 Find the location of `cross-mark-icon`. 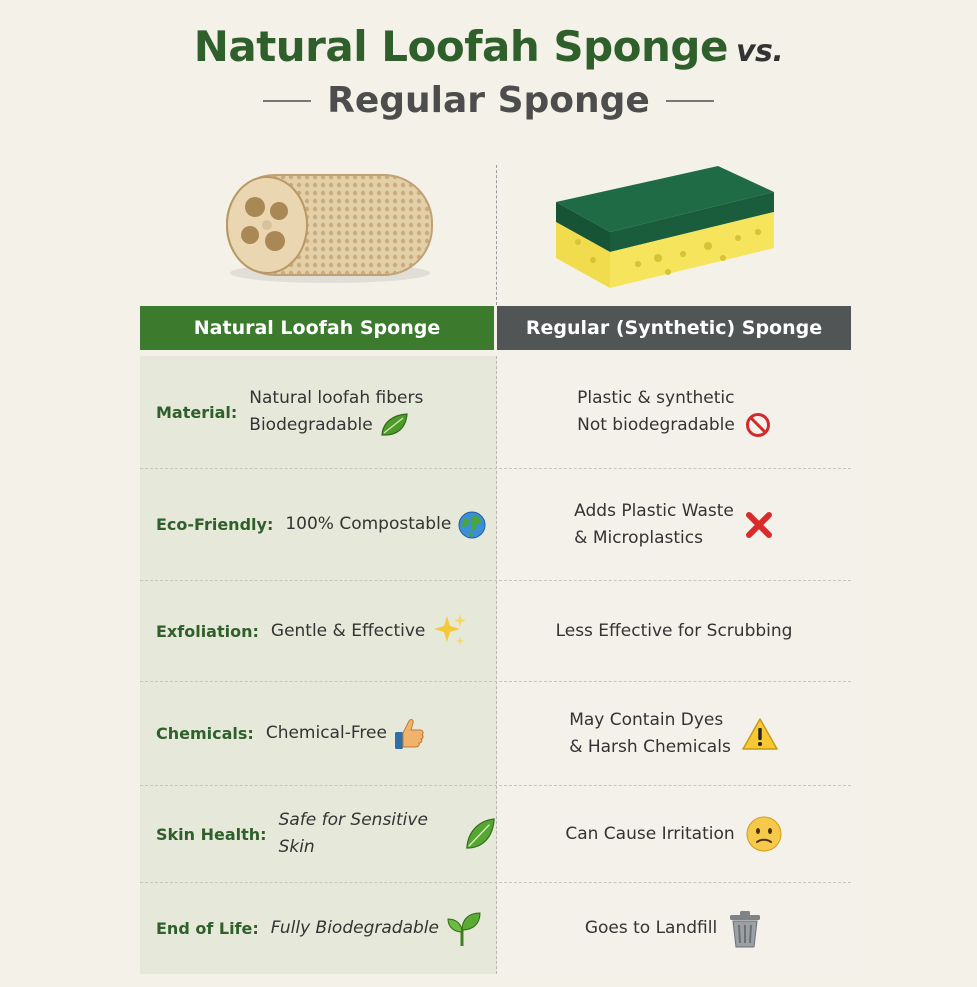

cross-mark-icon is located at coordinates (758, 524).